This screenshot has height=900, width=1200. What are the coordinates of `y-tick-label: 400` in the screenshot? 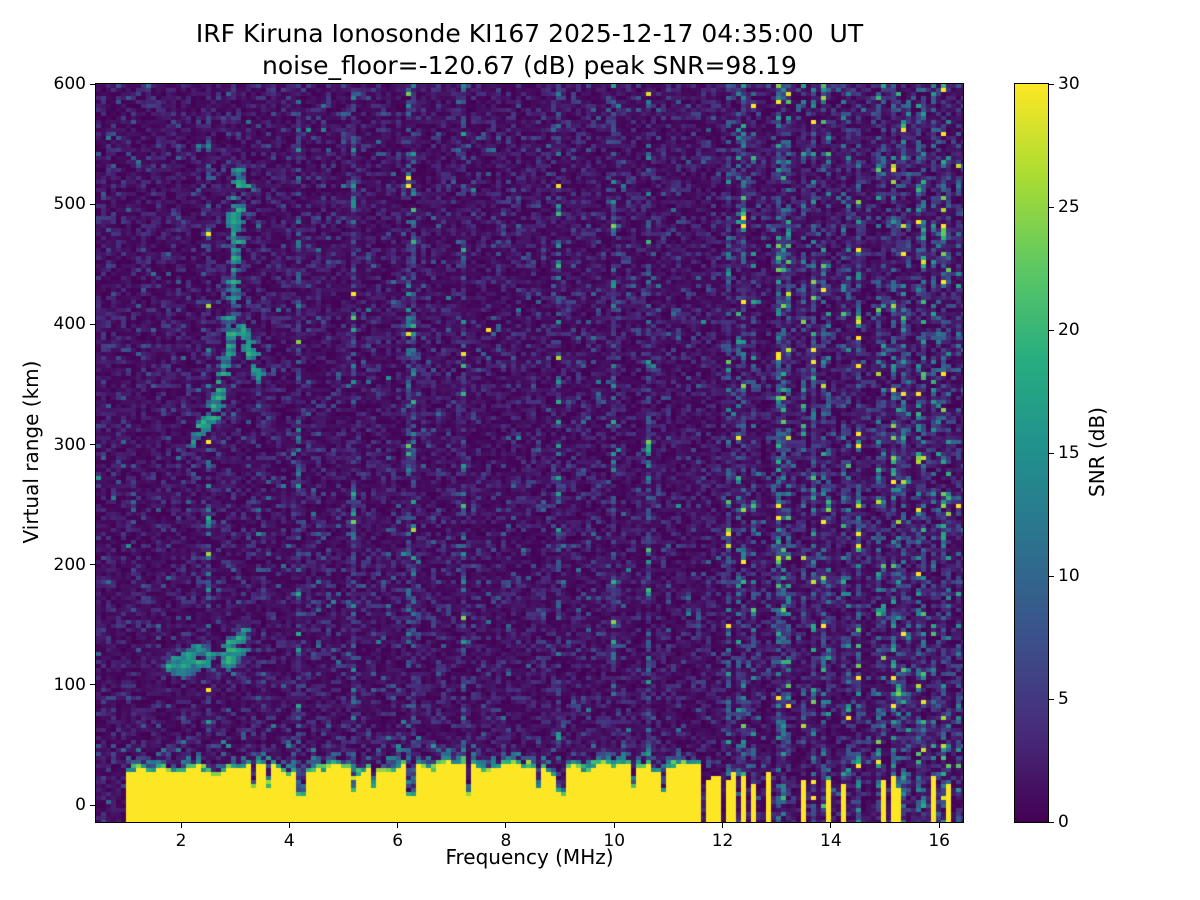 It's located at (69, 324).